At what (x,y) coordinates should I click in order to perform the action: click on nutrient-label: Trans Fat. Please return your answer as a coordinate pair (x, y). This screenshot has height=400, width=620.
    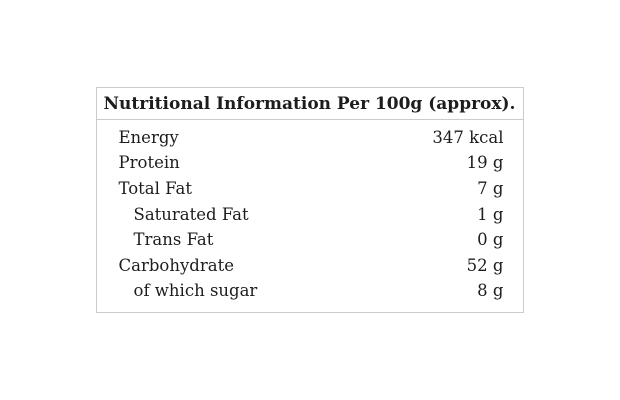
    Looking at the image, I should click on (173, 240).